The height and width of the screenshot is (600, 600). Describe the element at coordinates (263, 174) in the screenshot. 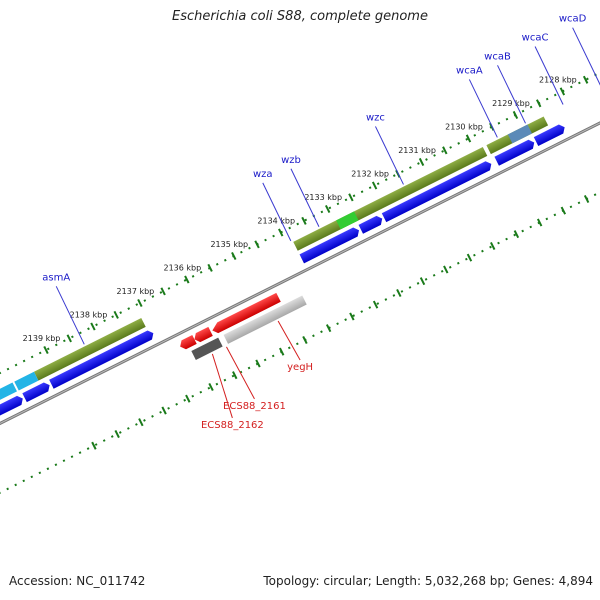

I see `gene-label-wza: wza` at that location.